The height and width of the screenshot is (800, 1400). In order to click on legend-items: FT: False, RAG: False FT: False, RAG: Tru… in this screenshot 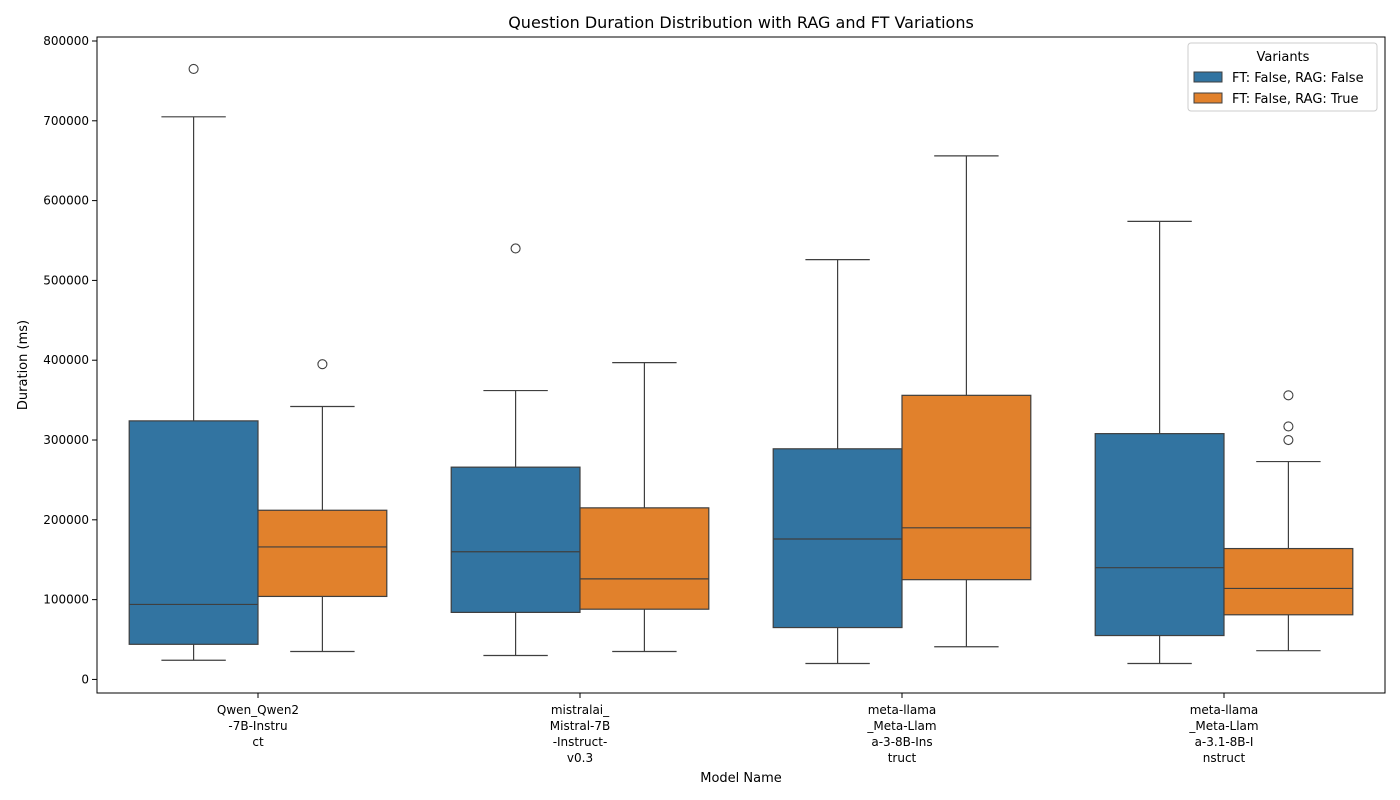, I will do `click(1278, 89)`.